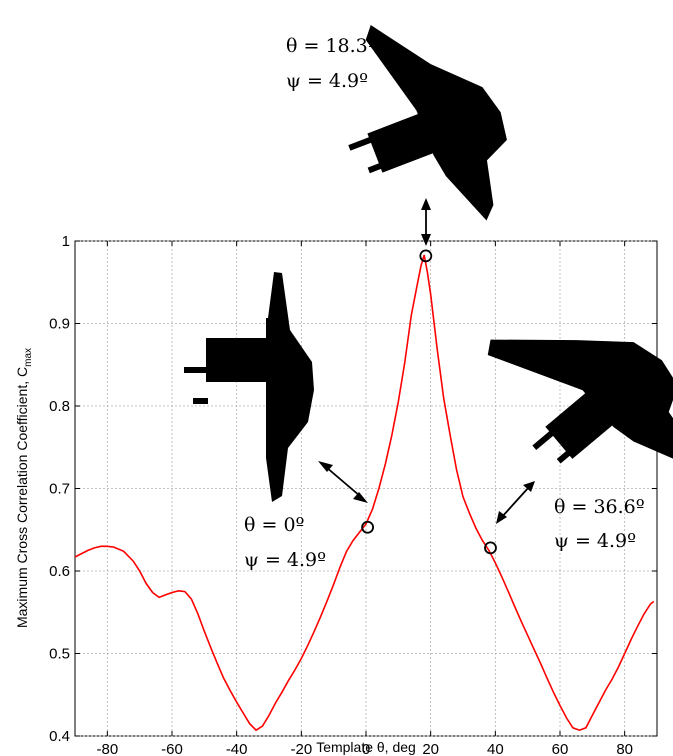  I want to click on y-tick-label: 0.9, so click(59, 324).